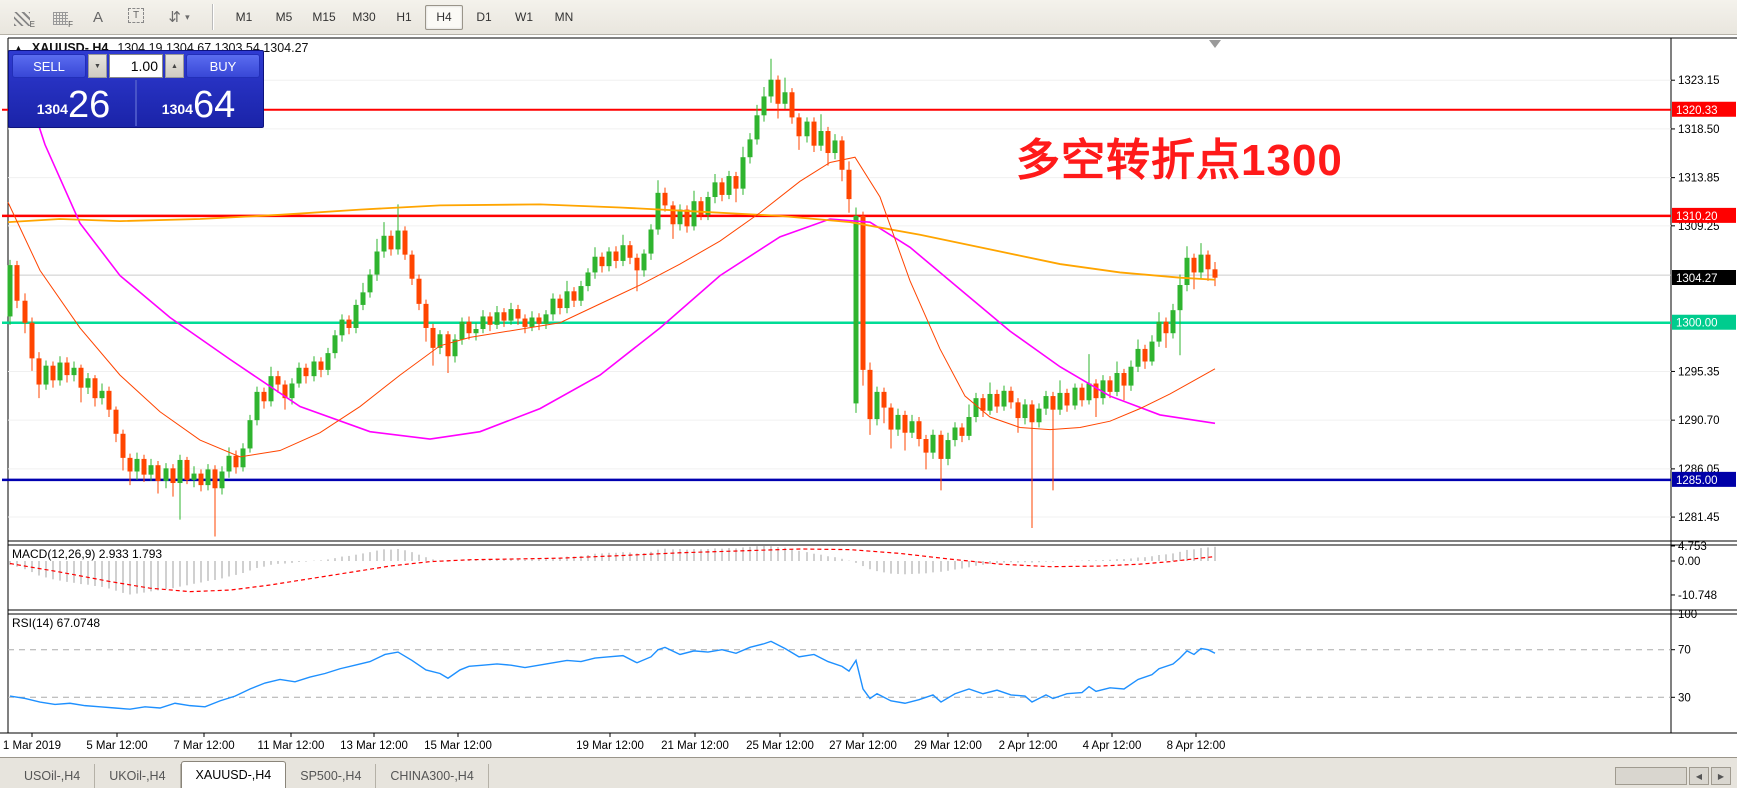 Image resolution: width=1737 pixels, height=788 pixels. I want to click on svg-text: 19 Mar 12:00, so click(610, 746).